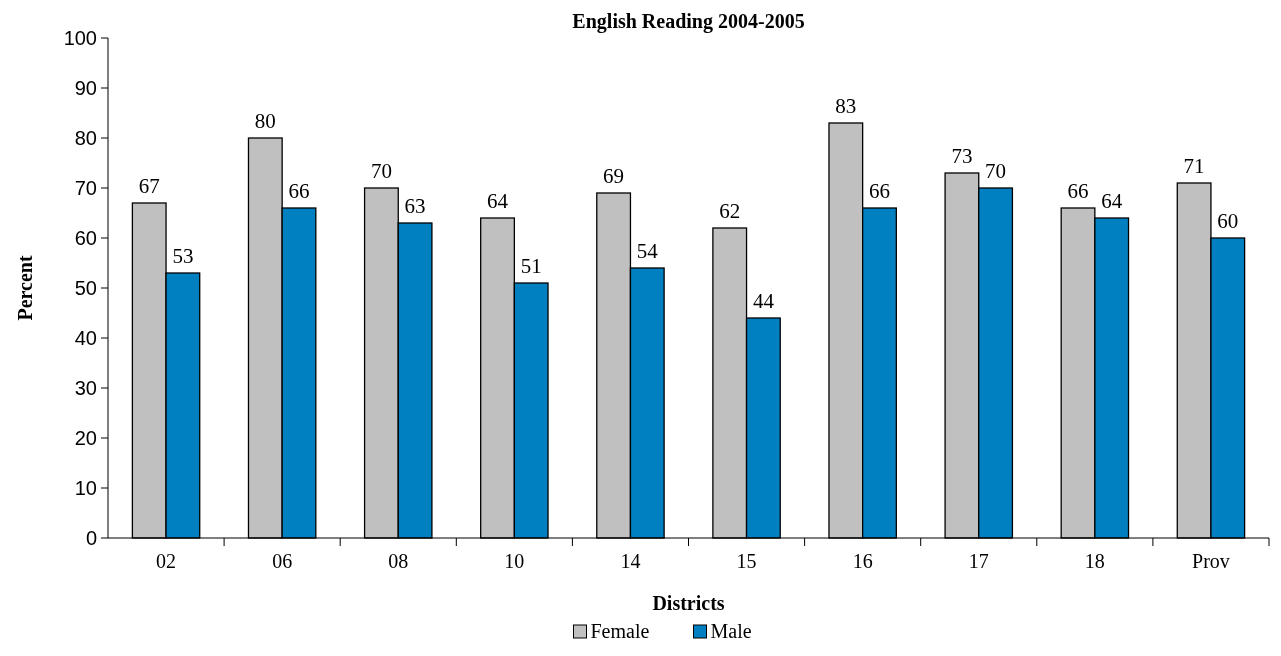 The image size is (1281, 656). Describe the element at coordinates (85, 238) in the screenshot. I see `y-tick-label: 60` at that location.